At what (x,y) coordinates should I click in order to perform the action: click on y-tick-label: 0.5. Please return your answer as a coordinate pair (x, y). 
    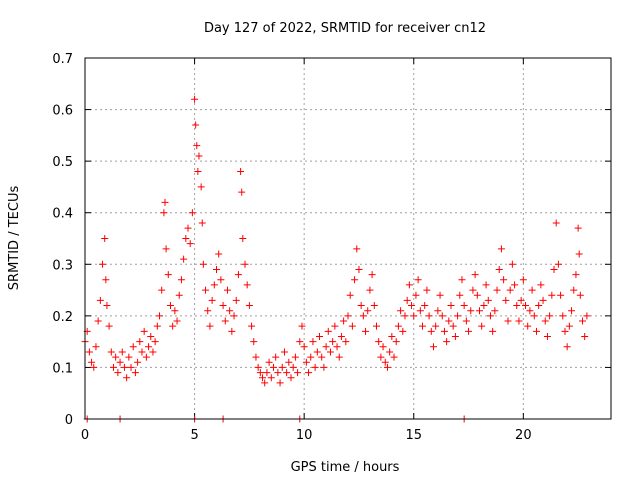
    Looking at the image, I should click on (62, 162).